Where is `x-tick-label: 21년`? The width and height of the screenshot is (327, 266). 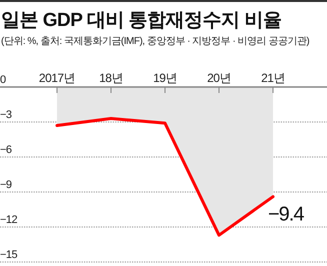 x-tick-label: 21년 is located at coordinates (273, 78).